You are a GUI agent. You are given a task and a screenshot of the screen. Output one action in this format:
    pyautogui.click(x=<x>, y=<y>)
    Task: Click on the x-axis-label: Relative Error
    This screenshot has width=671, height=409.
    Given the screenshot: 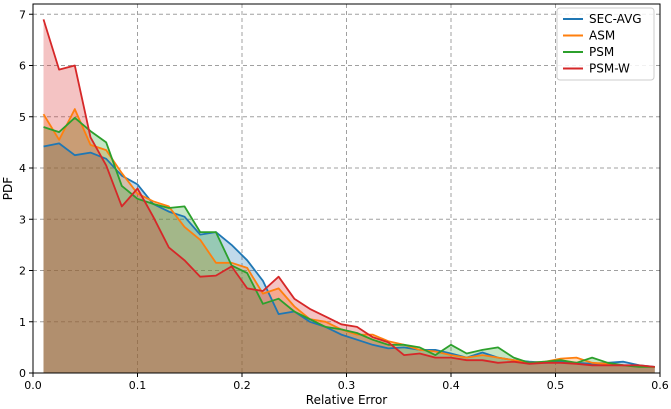 What is the action you would take?
    pyautogui.click(x=347, y=400)
    